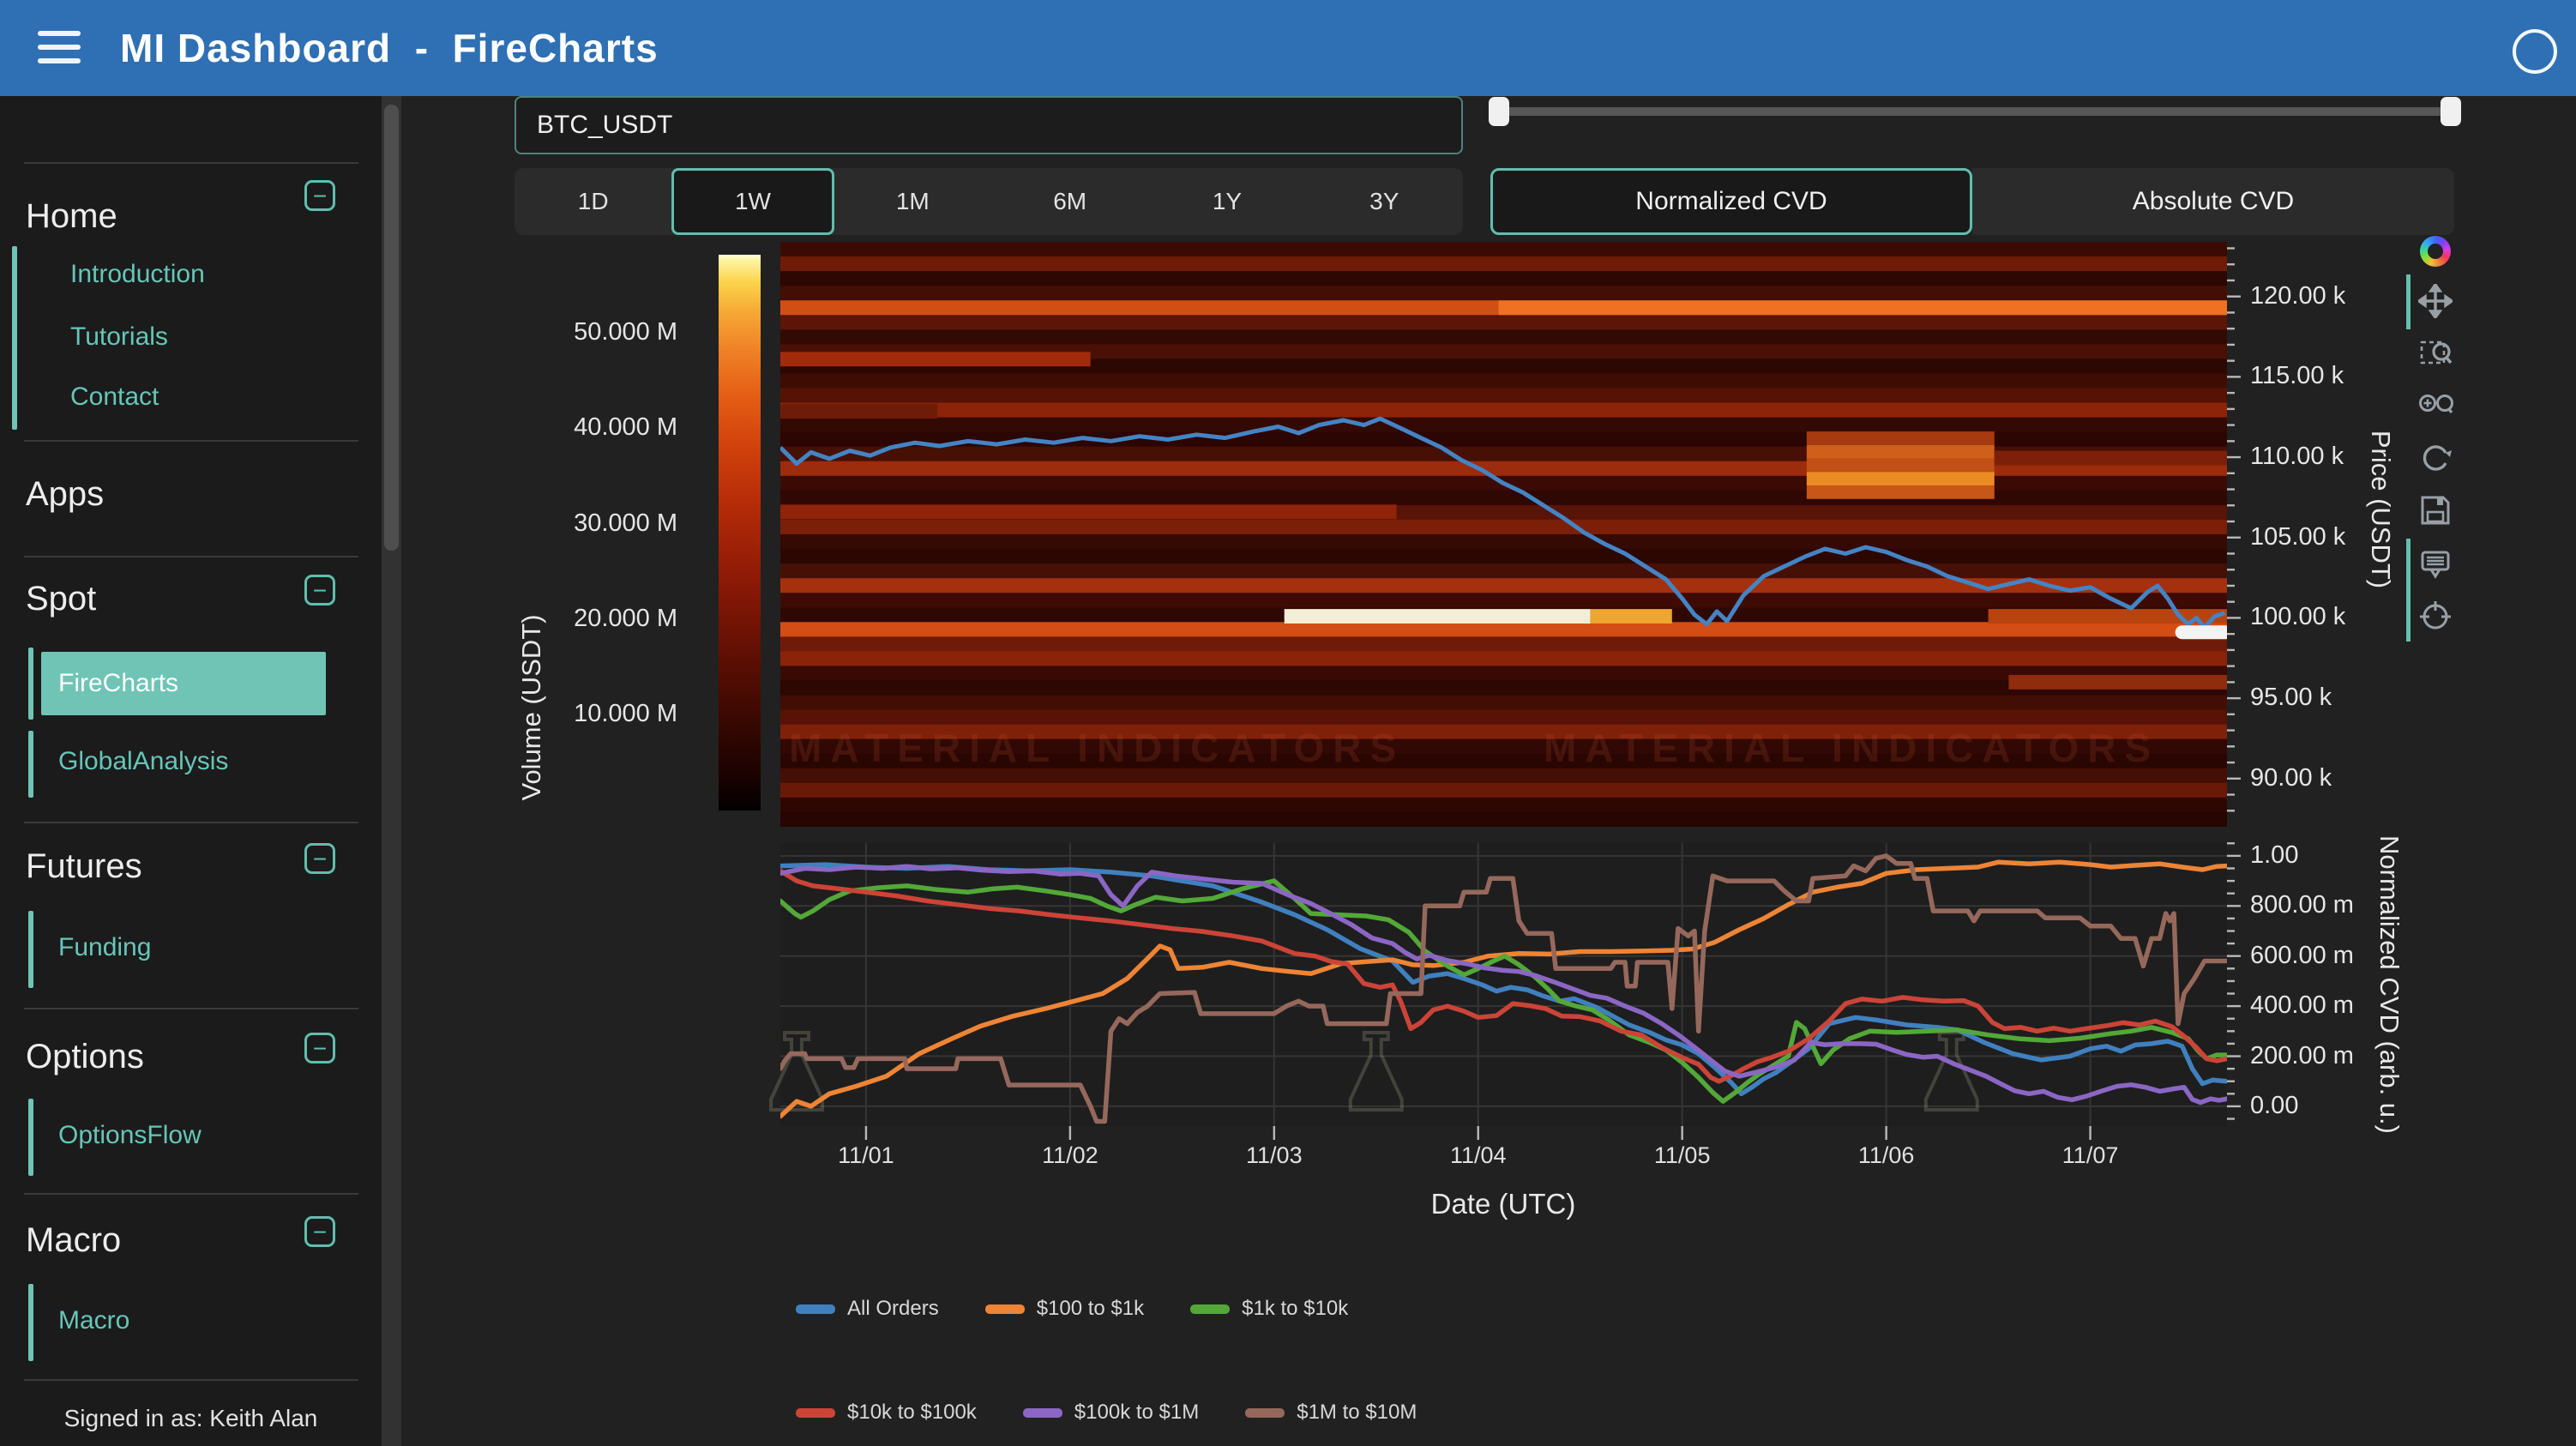 Image resolution: width=2576 pixels, height=1446 pixels. Describe the element at coordinates (1331, 1413) in the screenshot. I see `legend-item--1m-to-10m: $1M to $10M` at that location.